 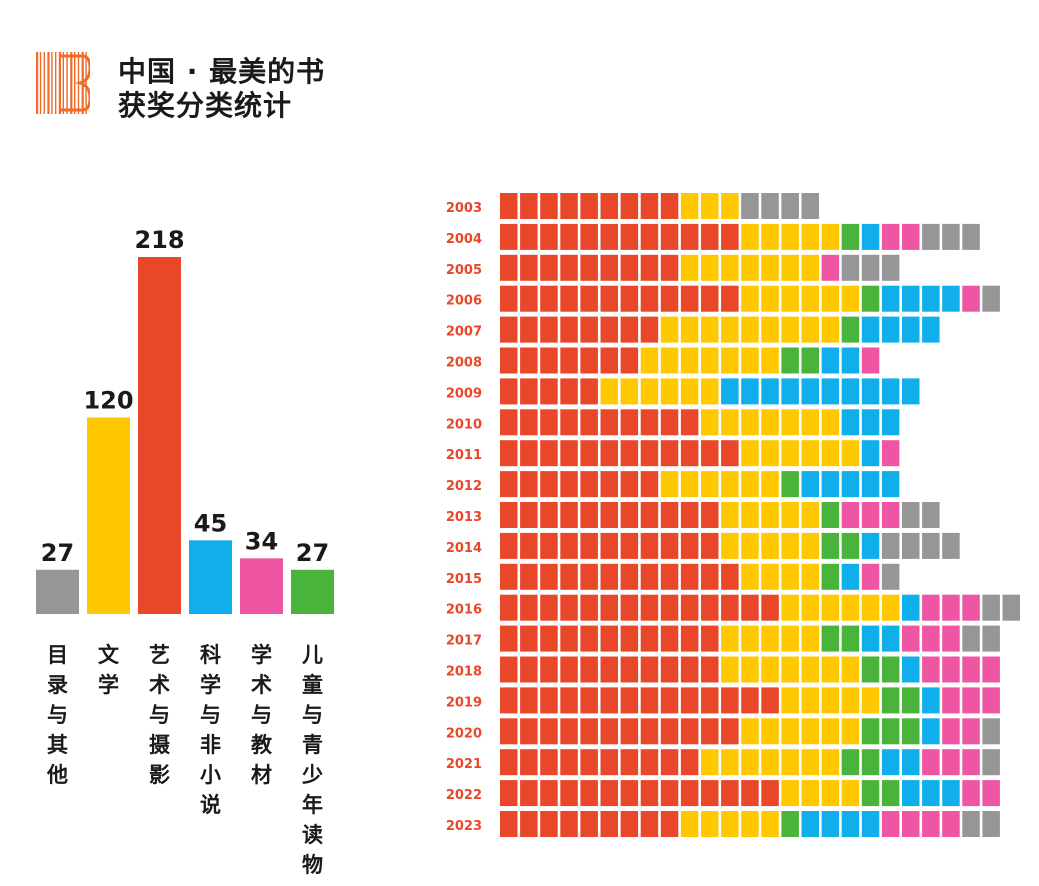 I want to click on category-label: 儿童与青少年读物, so click(x=312, y=760).